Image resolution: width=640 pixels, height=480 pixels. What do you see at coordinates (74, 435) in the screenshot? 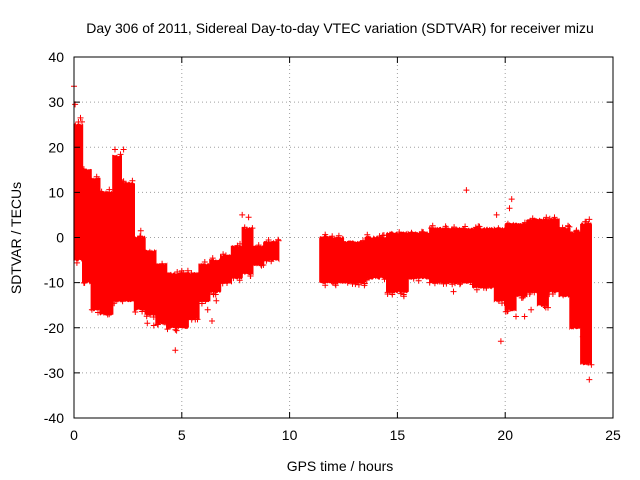
I see `x-tick-label: 0` at bounding box center [74, 435].